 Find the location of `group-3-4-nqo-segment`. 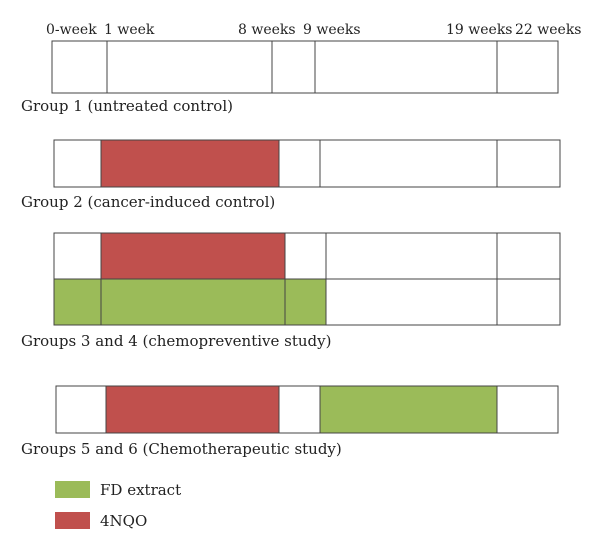

group-3-4-nqo-segment is located at coordinates (193, 256).